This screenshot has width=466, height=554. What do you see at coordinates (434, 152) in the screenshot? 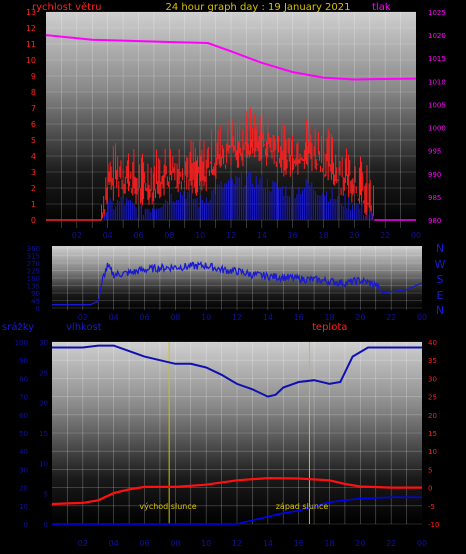
I see `pressure-tick-995: 995` at bounding box center [434, 152].